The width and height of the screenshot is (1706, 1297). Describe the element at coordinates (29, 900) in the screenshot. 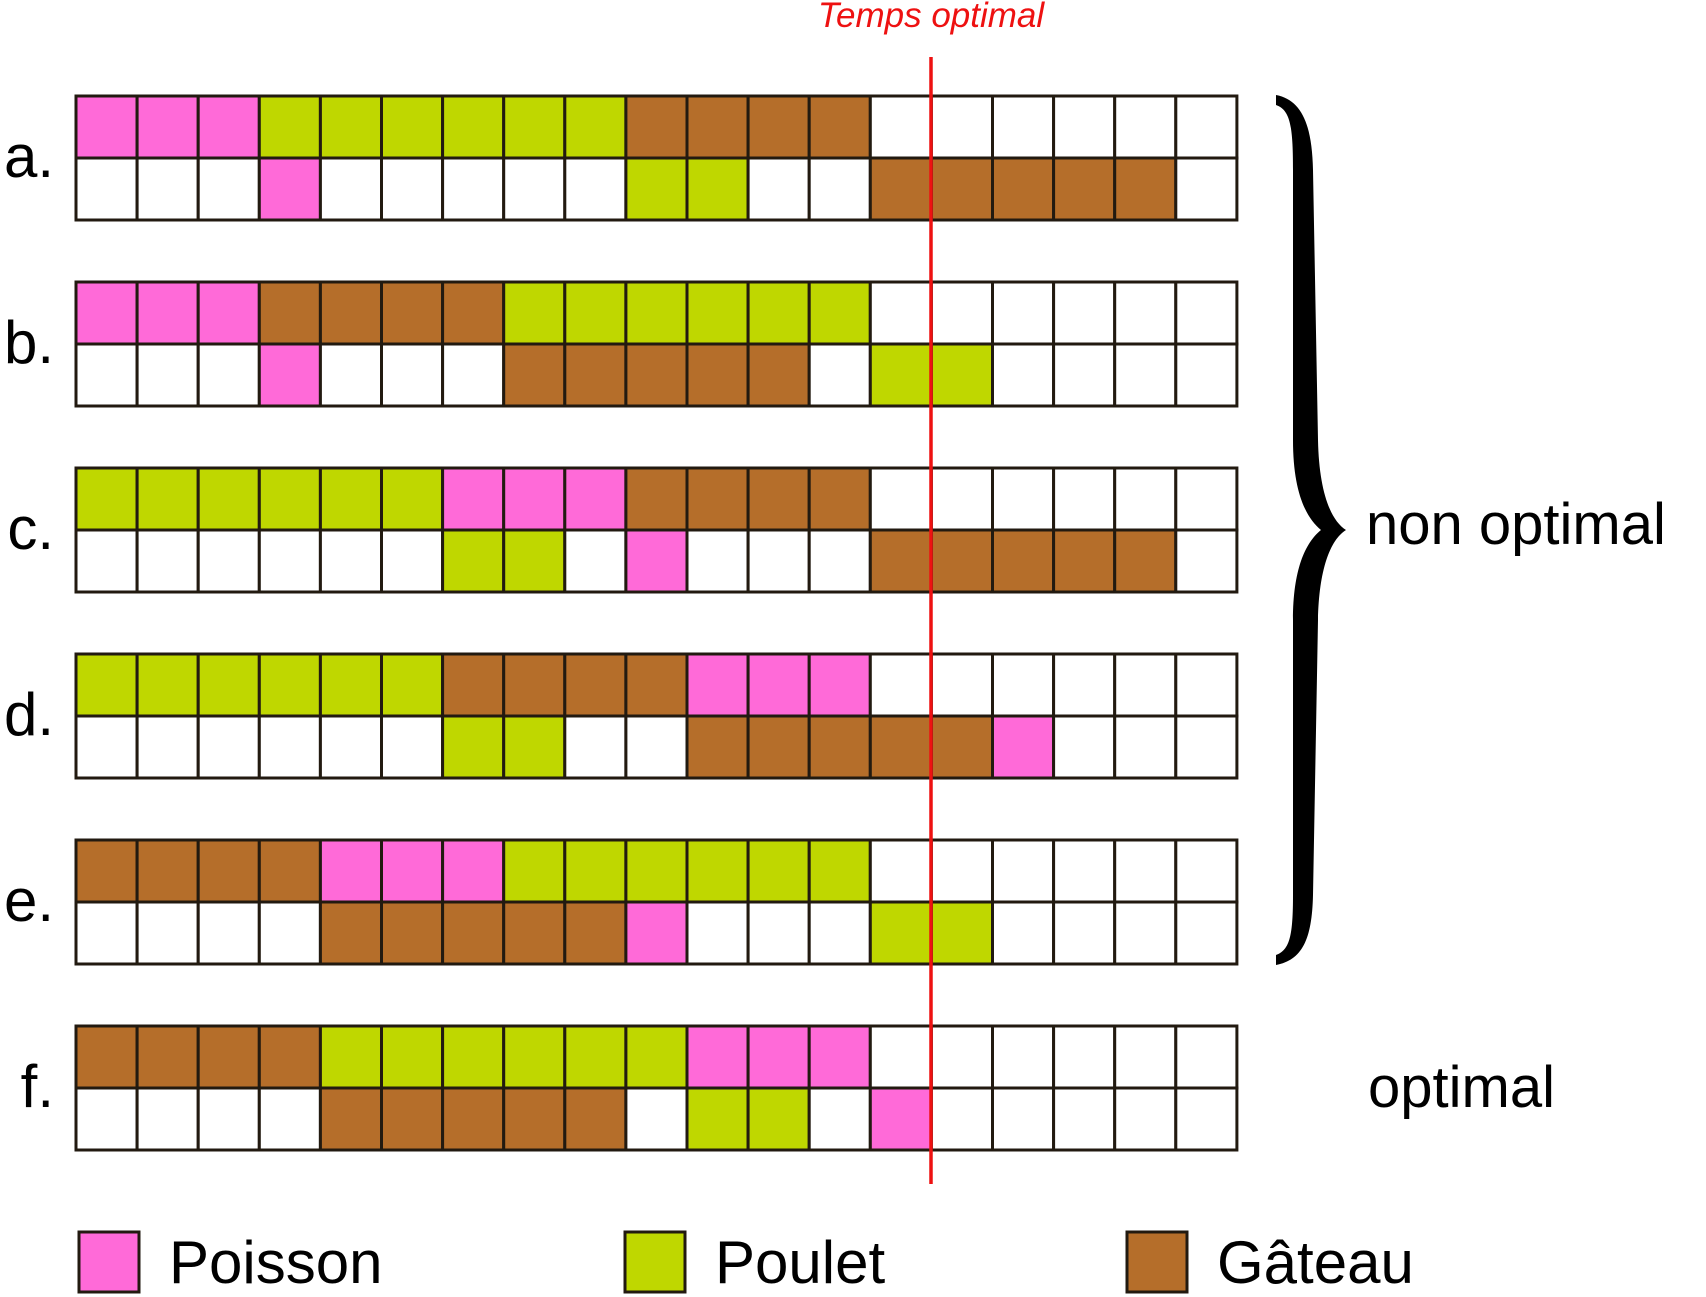

I see `row-label: e.` at that location.